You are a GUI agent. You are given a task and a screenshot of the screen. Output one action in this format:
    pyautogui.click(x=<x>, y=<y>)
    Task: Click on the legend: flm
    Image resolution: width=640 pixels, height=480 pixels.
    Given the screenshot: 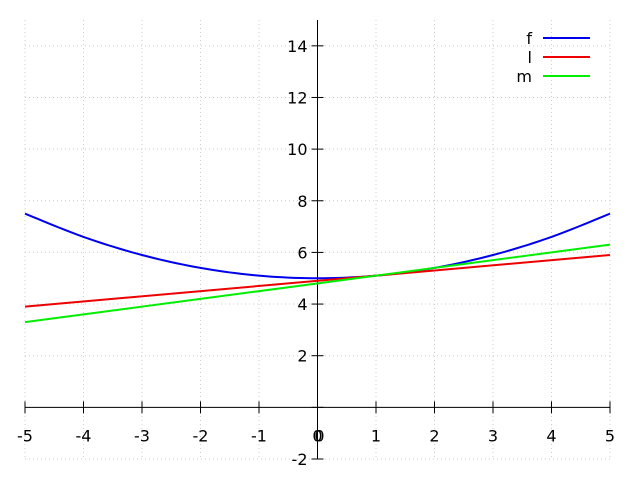 What is the action you would take?
    pyautogui.click(x=553, y=57)
    